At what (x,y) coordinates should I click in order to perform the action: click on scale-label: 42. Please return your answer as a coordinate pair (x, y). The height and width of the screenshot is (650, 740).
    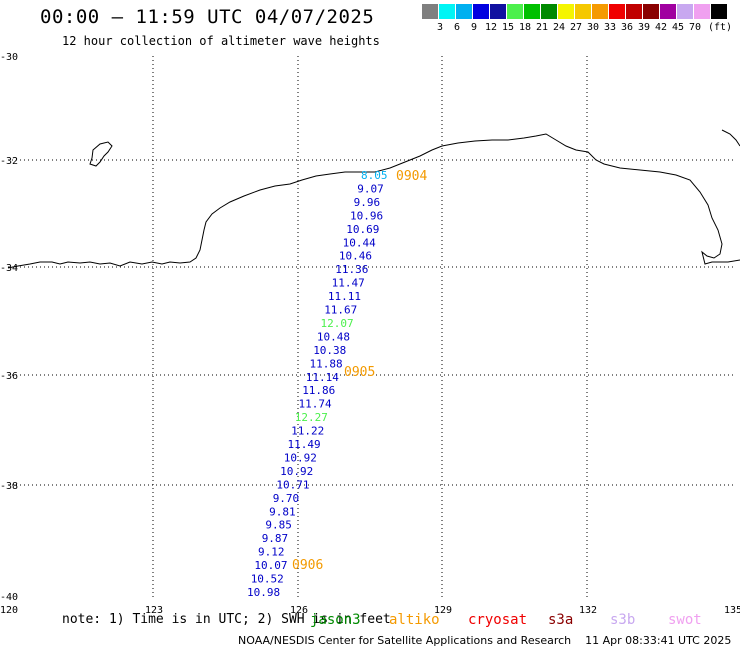
    Looking at the image, I should click on (661, 27).